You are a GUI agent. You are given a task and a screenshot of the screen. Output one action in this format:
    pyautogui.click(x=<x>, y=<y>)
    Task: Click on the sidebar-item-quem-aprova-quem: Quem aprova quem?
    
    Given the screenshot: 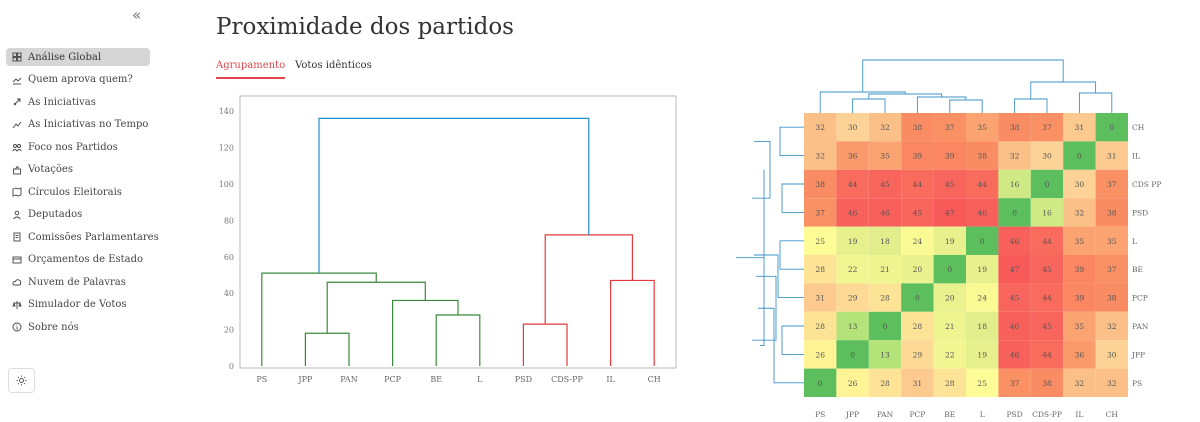 What is the action you would take?
    pyautogui.click(x=78, y=80)
    